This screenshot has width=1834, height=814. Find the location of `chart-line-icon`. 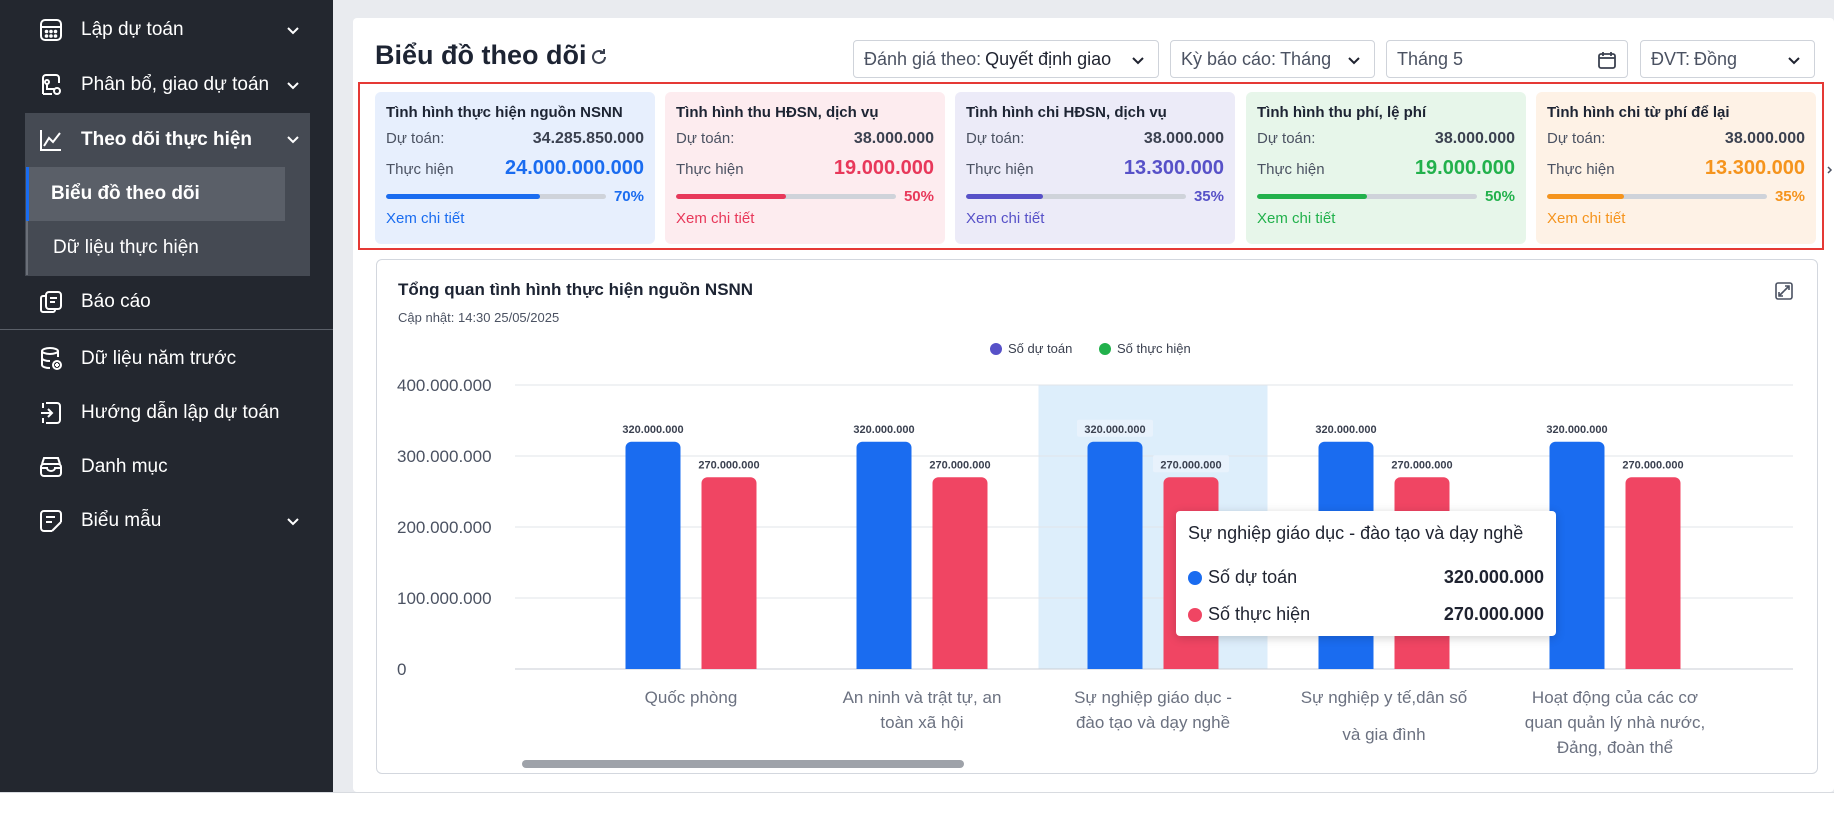

chart-line-icon is located at coordinates (51, 140).